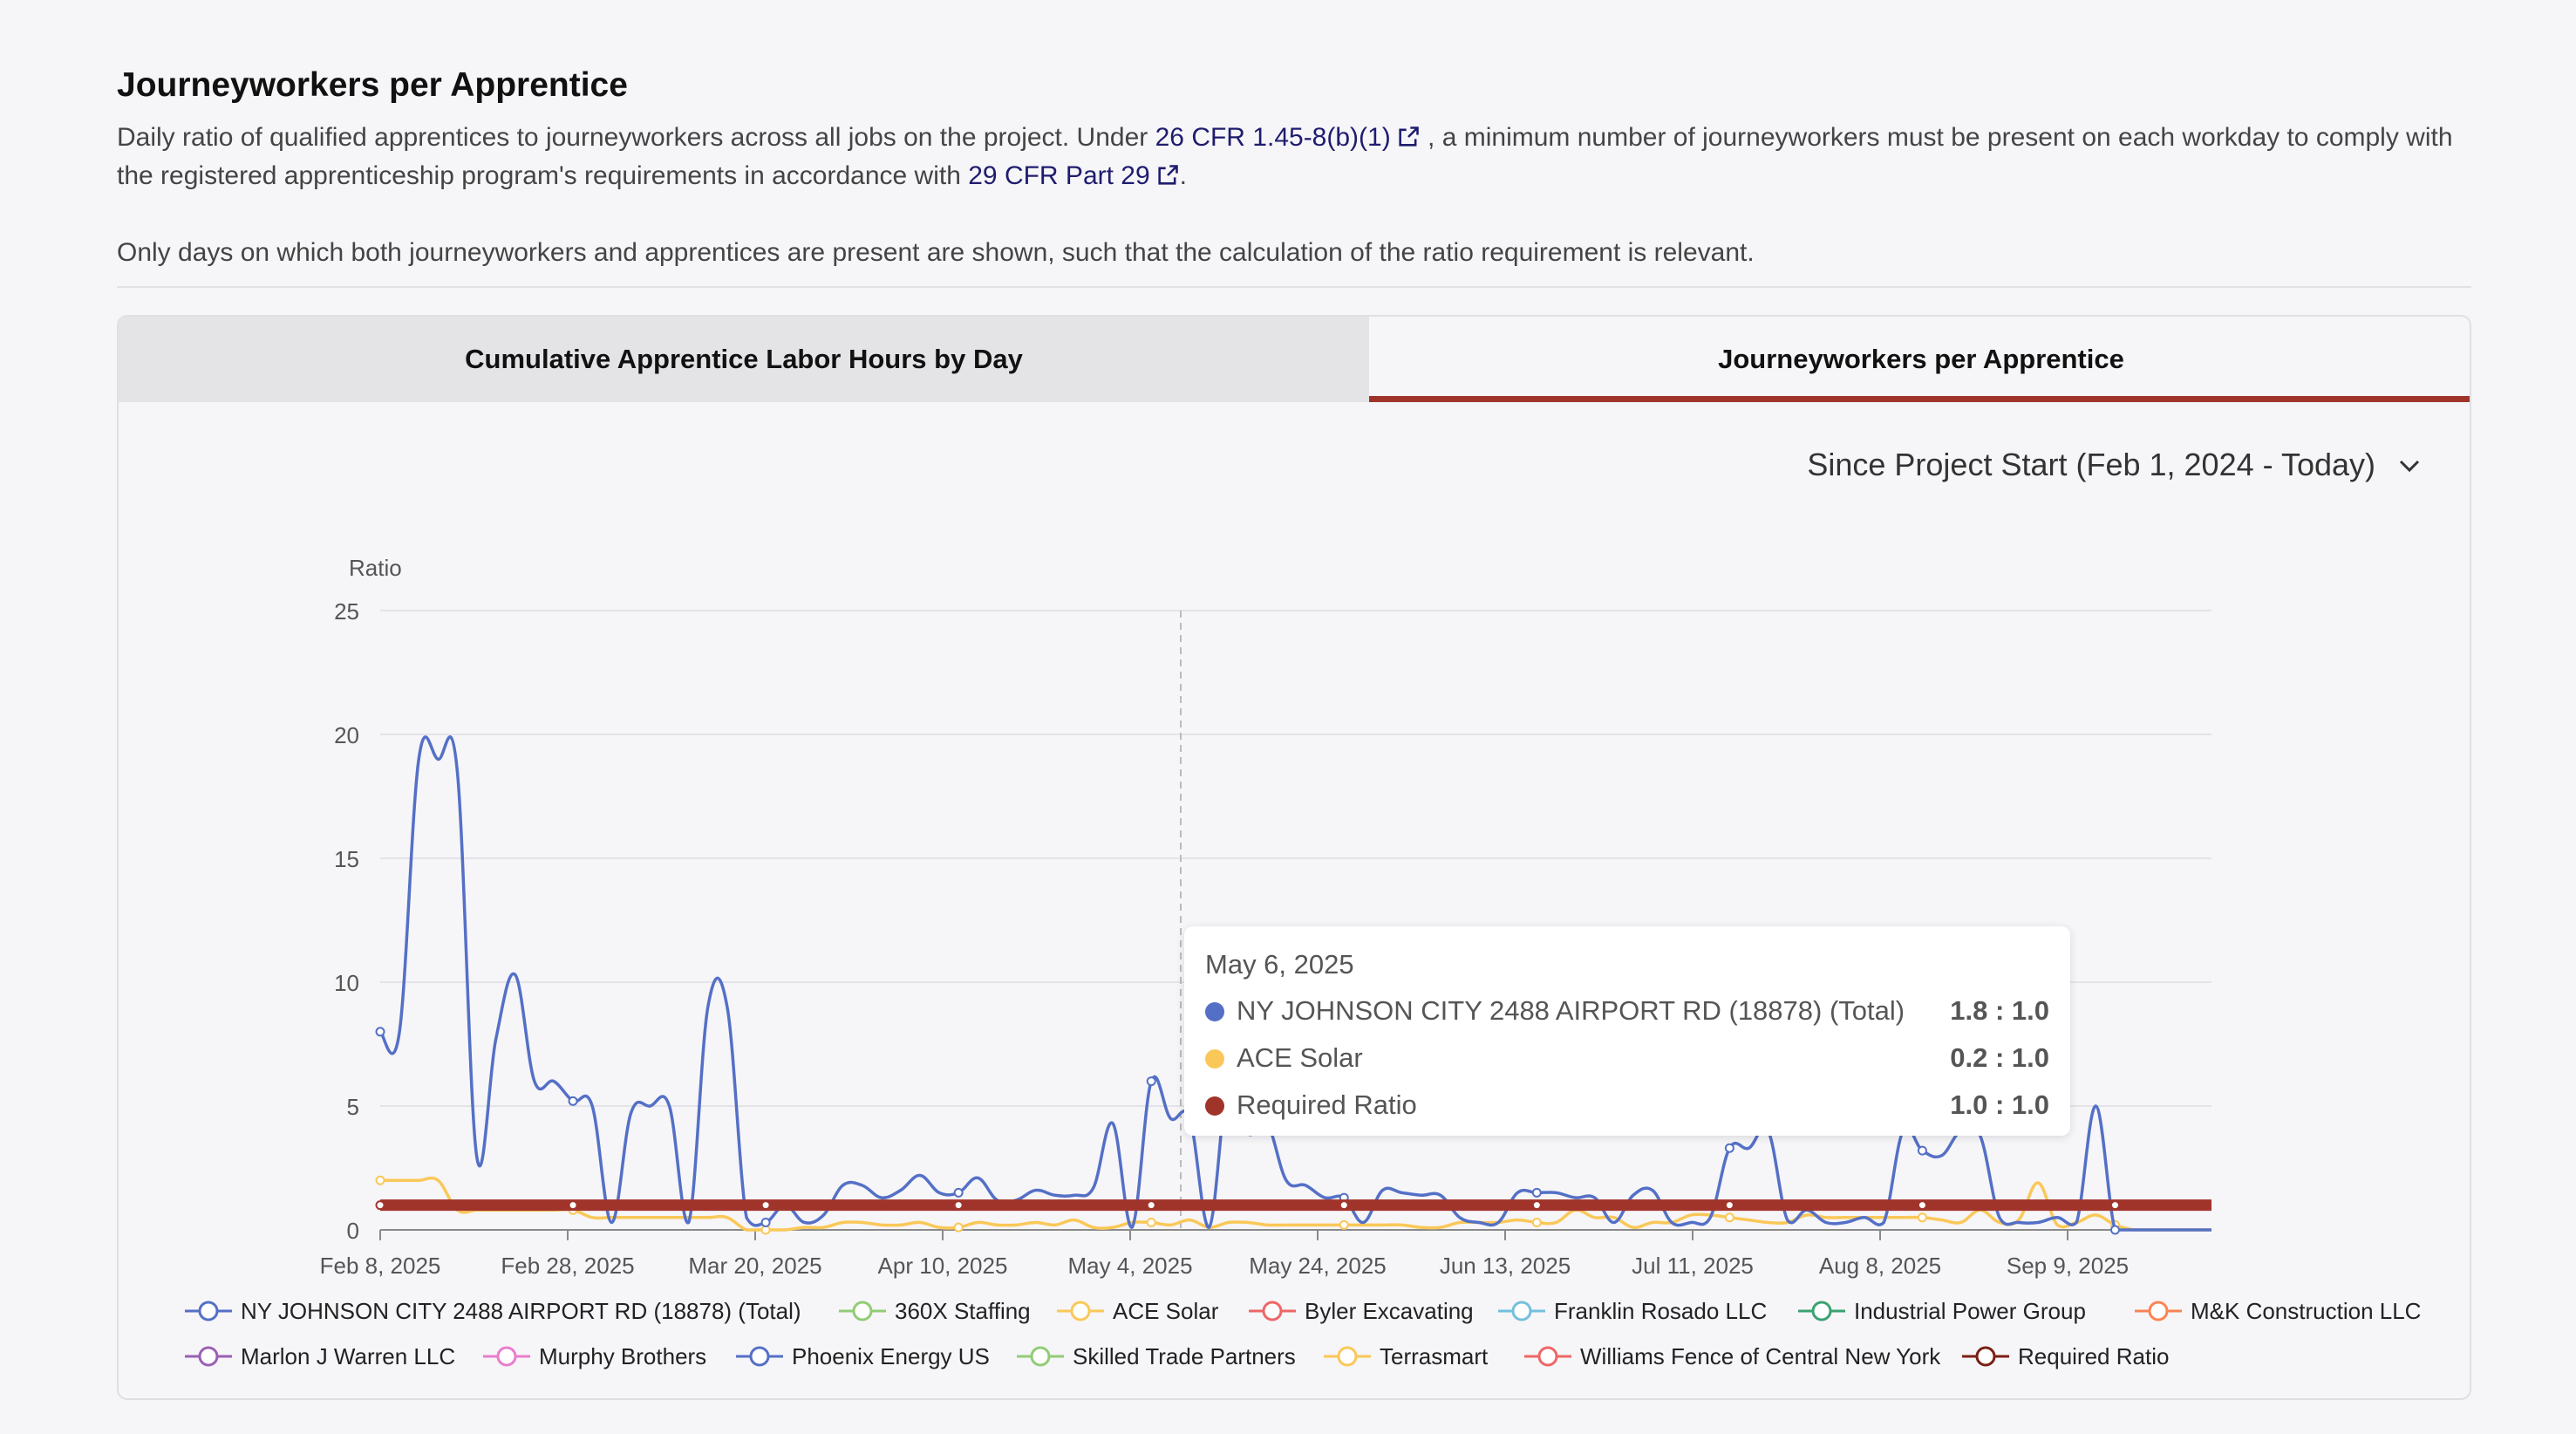 This screenshot has width=2576, height=1434. Describe the element at coordinates (1633, 1311) in the screenshot. I see `legend-item: Franklin Rosado LLC` at that location.